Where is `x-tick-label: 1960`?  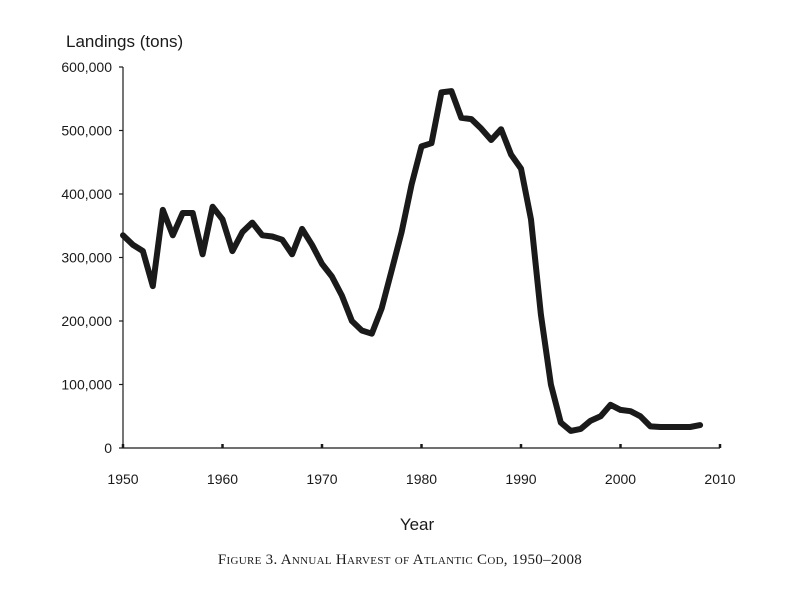
x-tick-label: 1960 is located at coordinates (222, 479).